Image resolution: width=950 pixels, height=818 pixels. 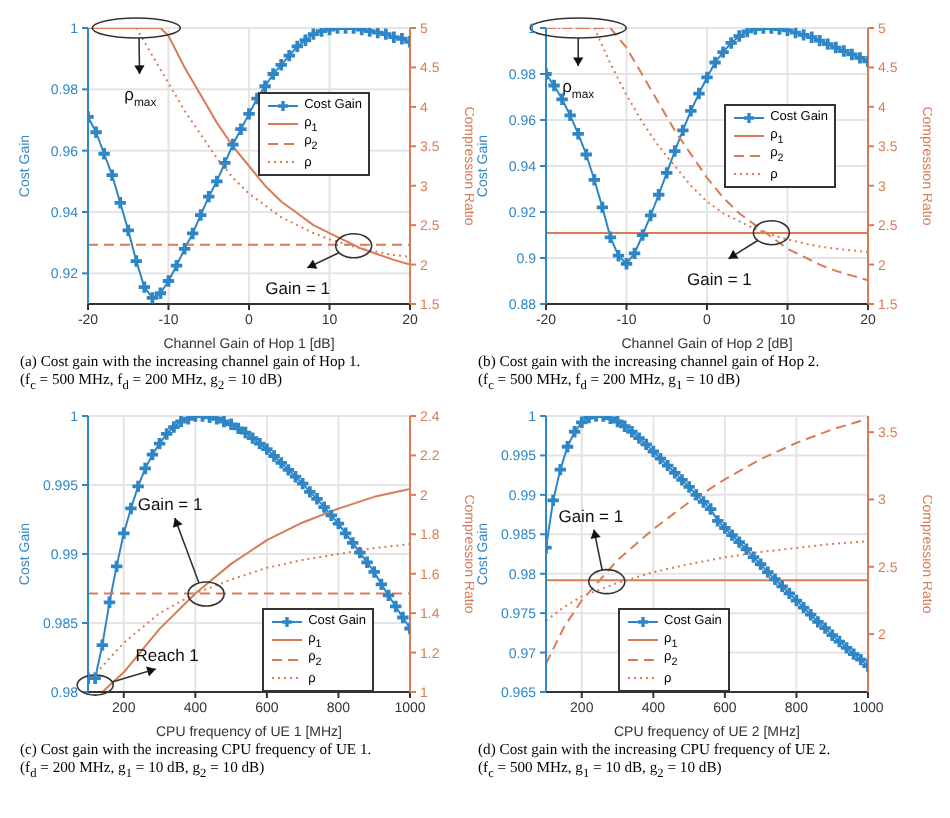 What do you see at coordinates (167, 655) in the screenshot?
I see `annotation: Reach 1` at bounding box center [167, 655].